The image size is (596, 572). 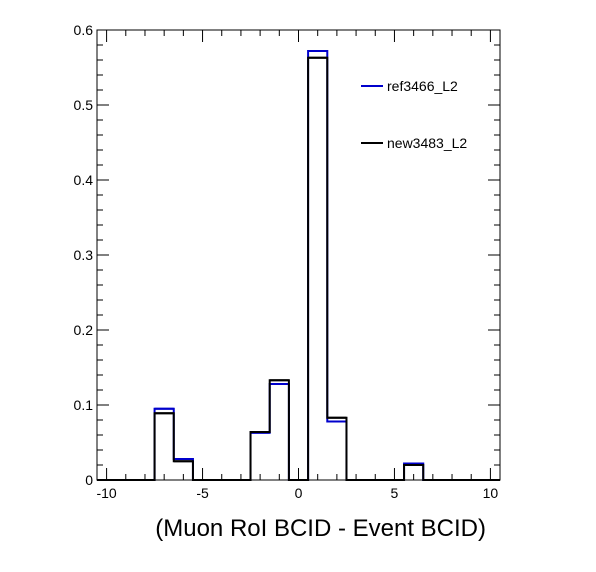 I want to click on x-tick-label: 10, so click(x=491, y=493).